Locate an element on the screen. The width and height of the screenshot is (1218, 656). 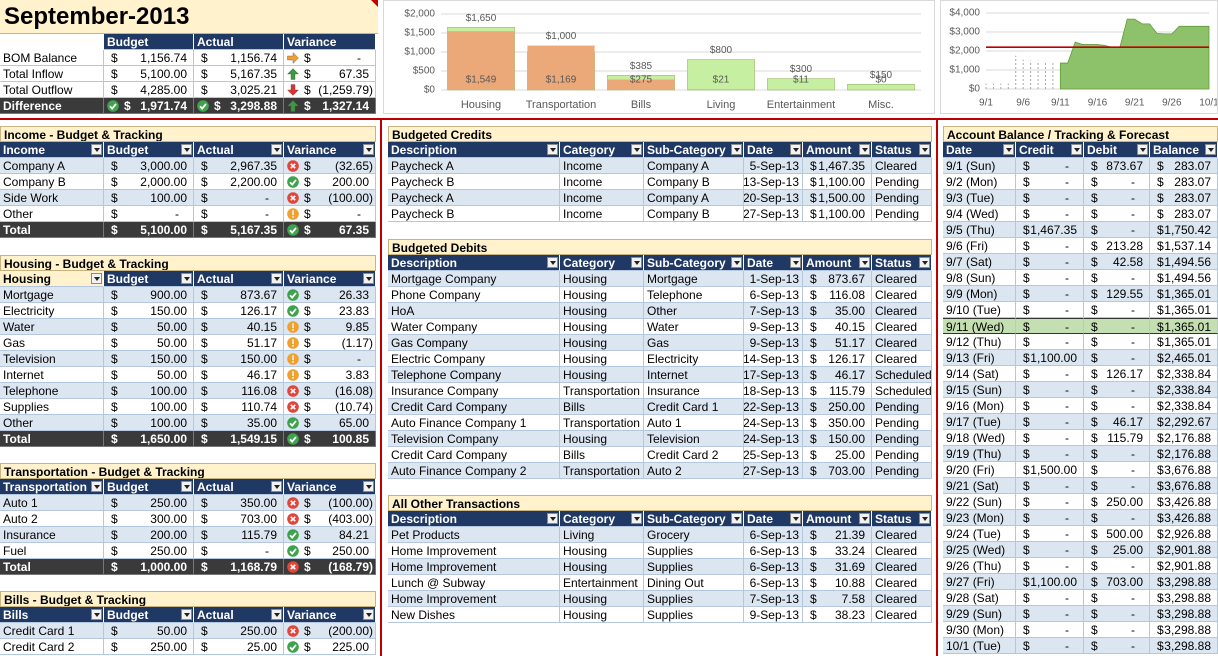
amount: 1,156.74 is located at coordinates (253, 58).